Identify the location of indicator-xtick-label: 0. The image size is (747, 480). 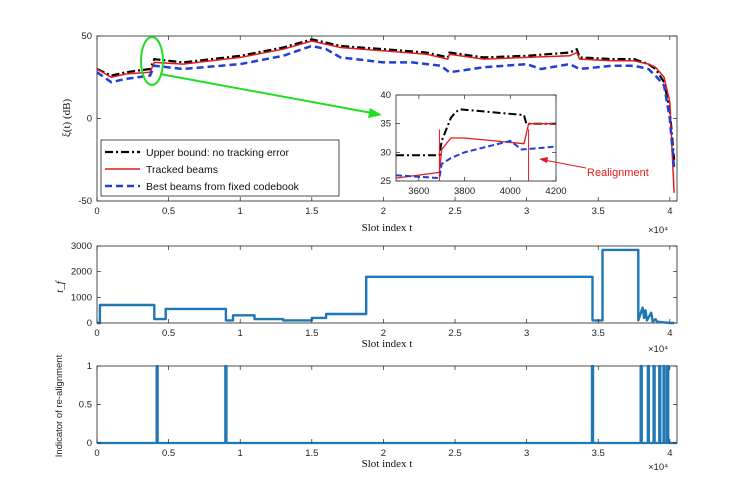
(96, 453).